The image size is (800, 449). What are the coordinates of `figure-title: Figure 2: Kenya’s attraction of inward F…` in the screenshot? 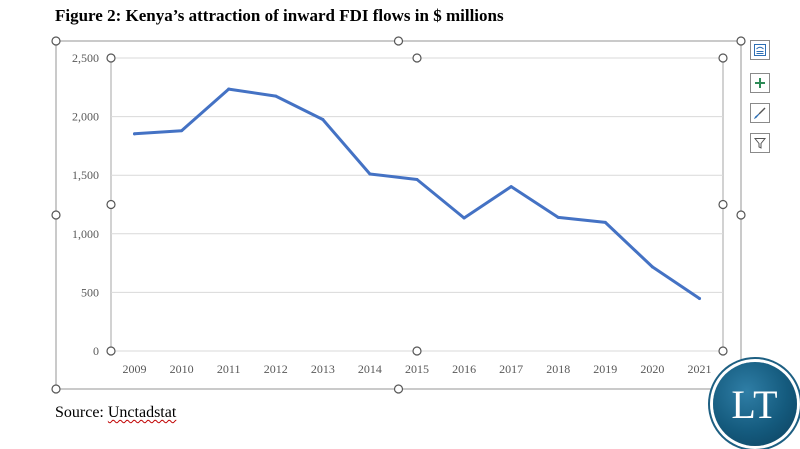 It's located at (279, 15).